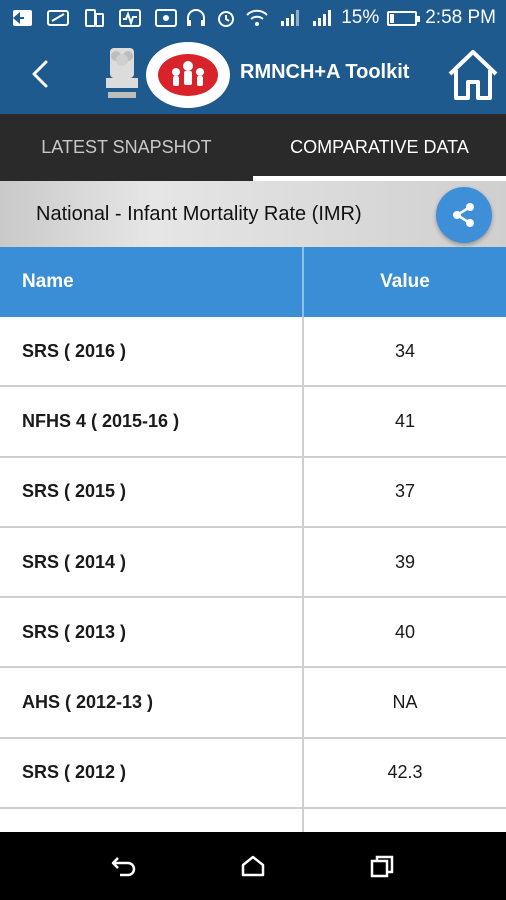 This screenshot has width=506, height=900. I want to click on notification-icons, so click(94, 18).